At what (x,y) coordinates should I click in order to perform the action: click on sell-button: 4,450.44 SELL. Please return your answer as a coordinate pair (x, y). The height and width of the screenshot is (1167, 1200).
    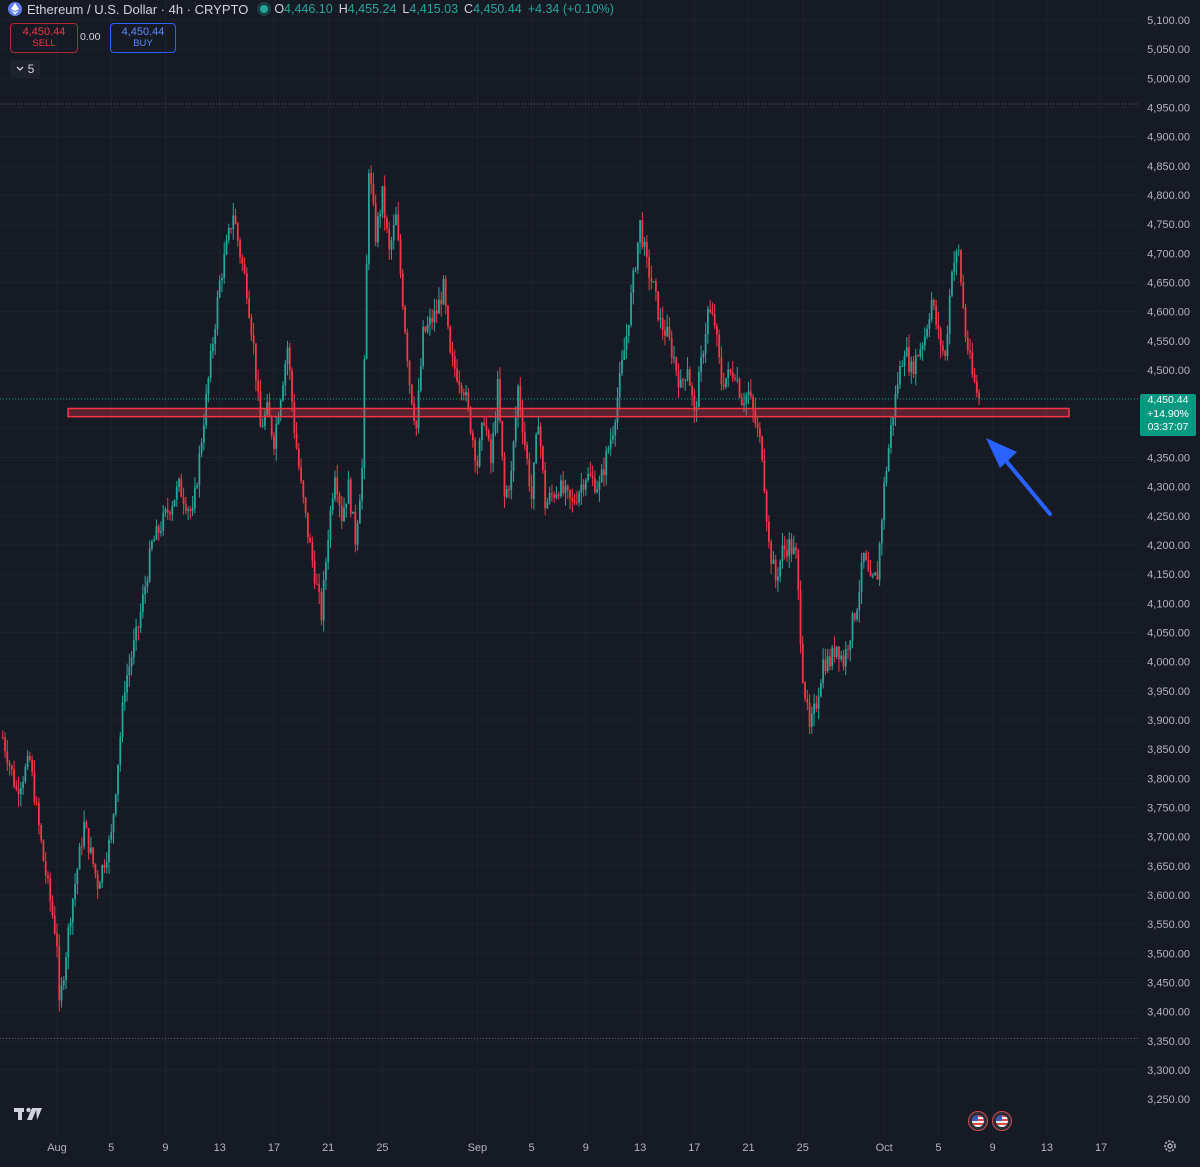
    Looking at the image, I should click on (44, 38).